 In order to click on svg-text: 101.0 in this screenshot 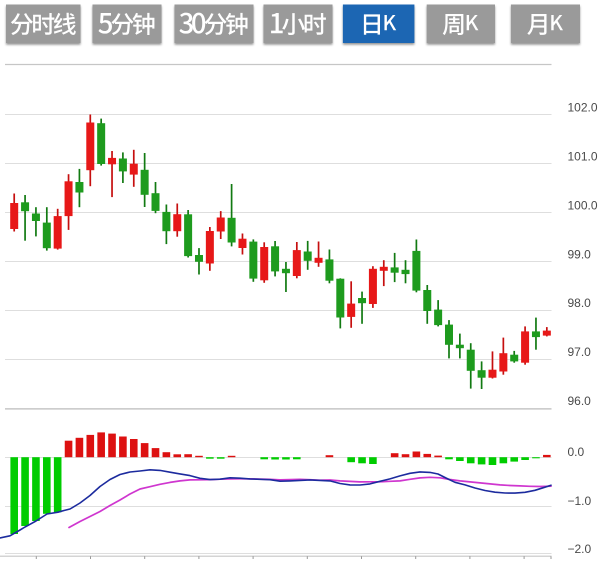, I will do `click(583, 156)`.